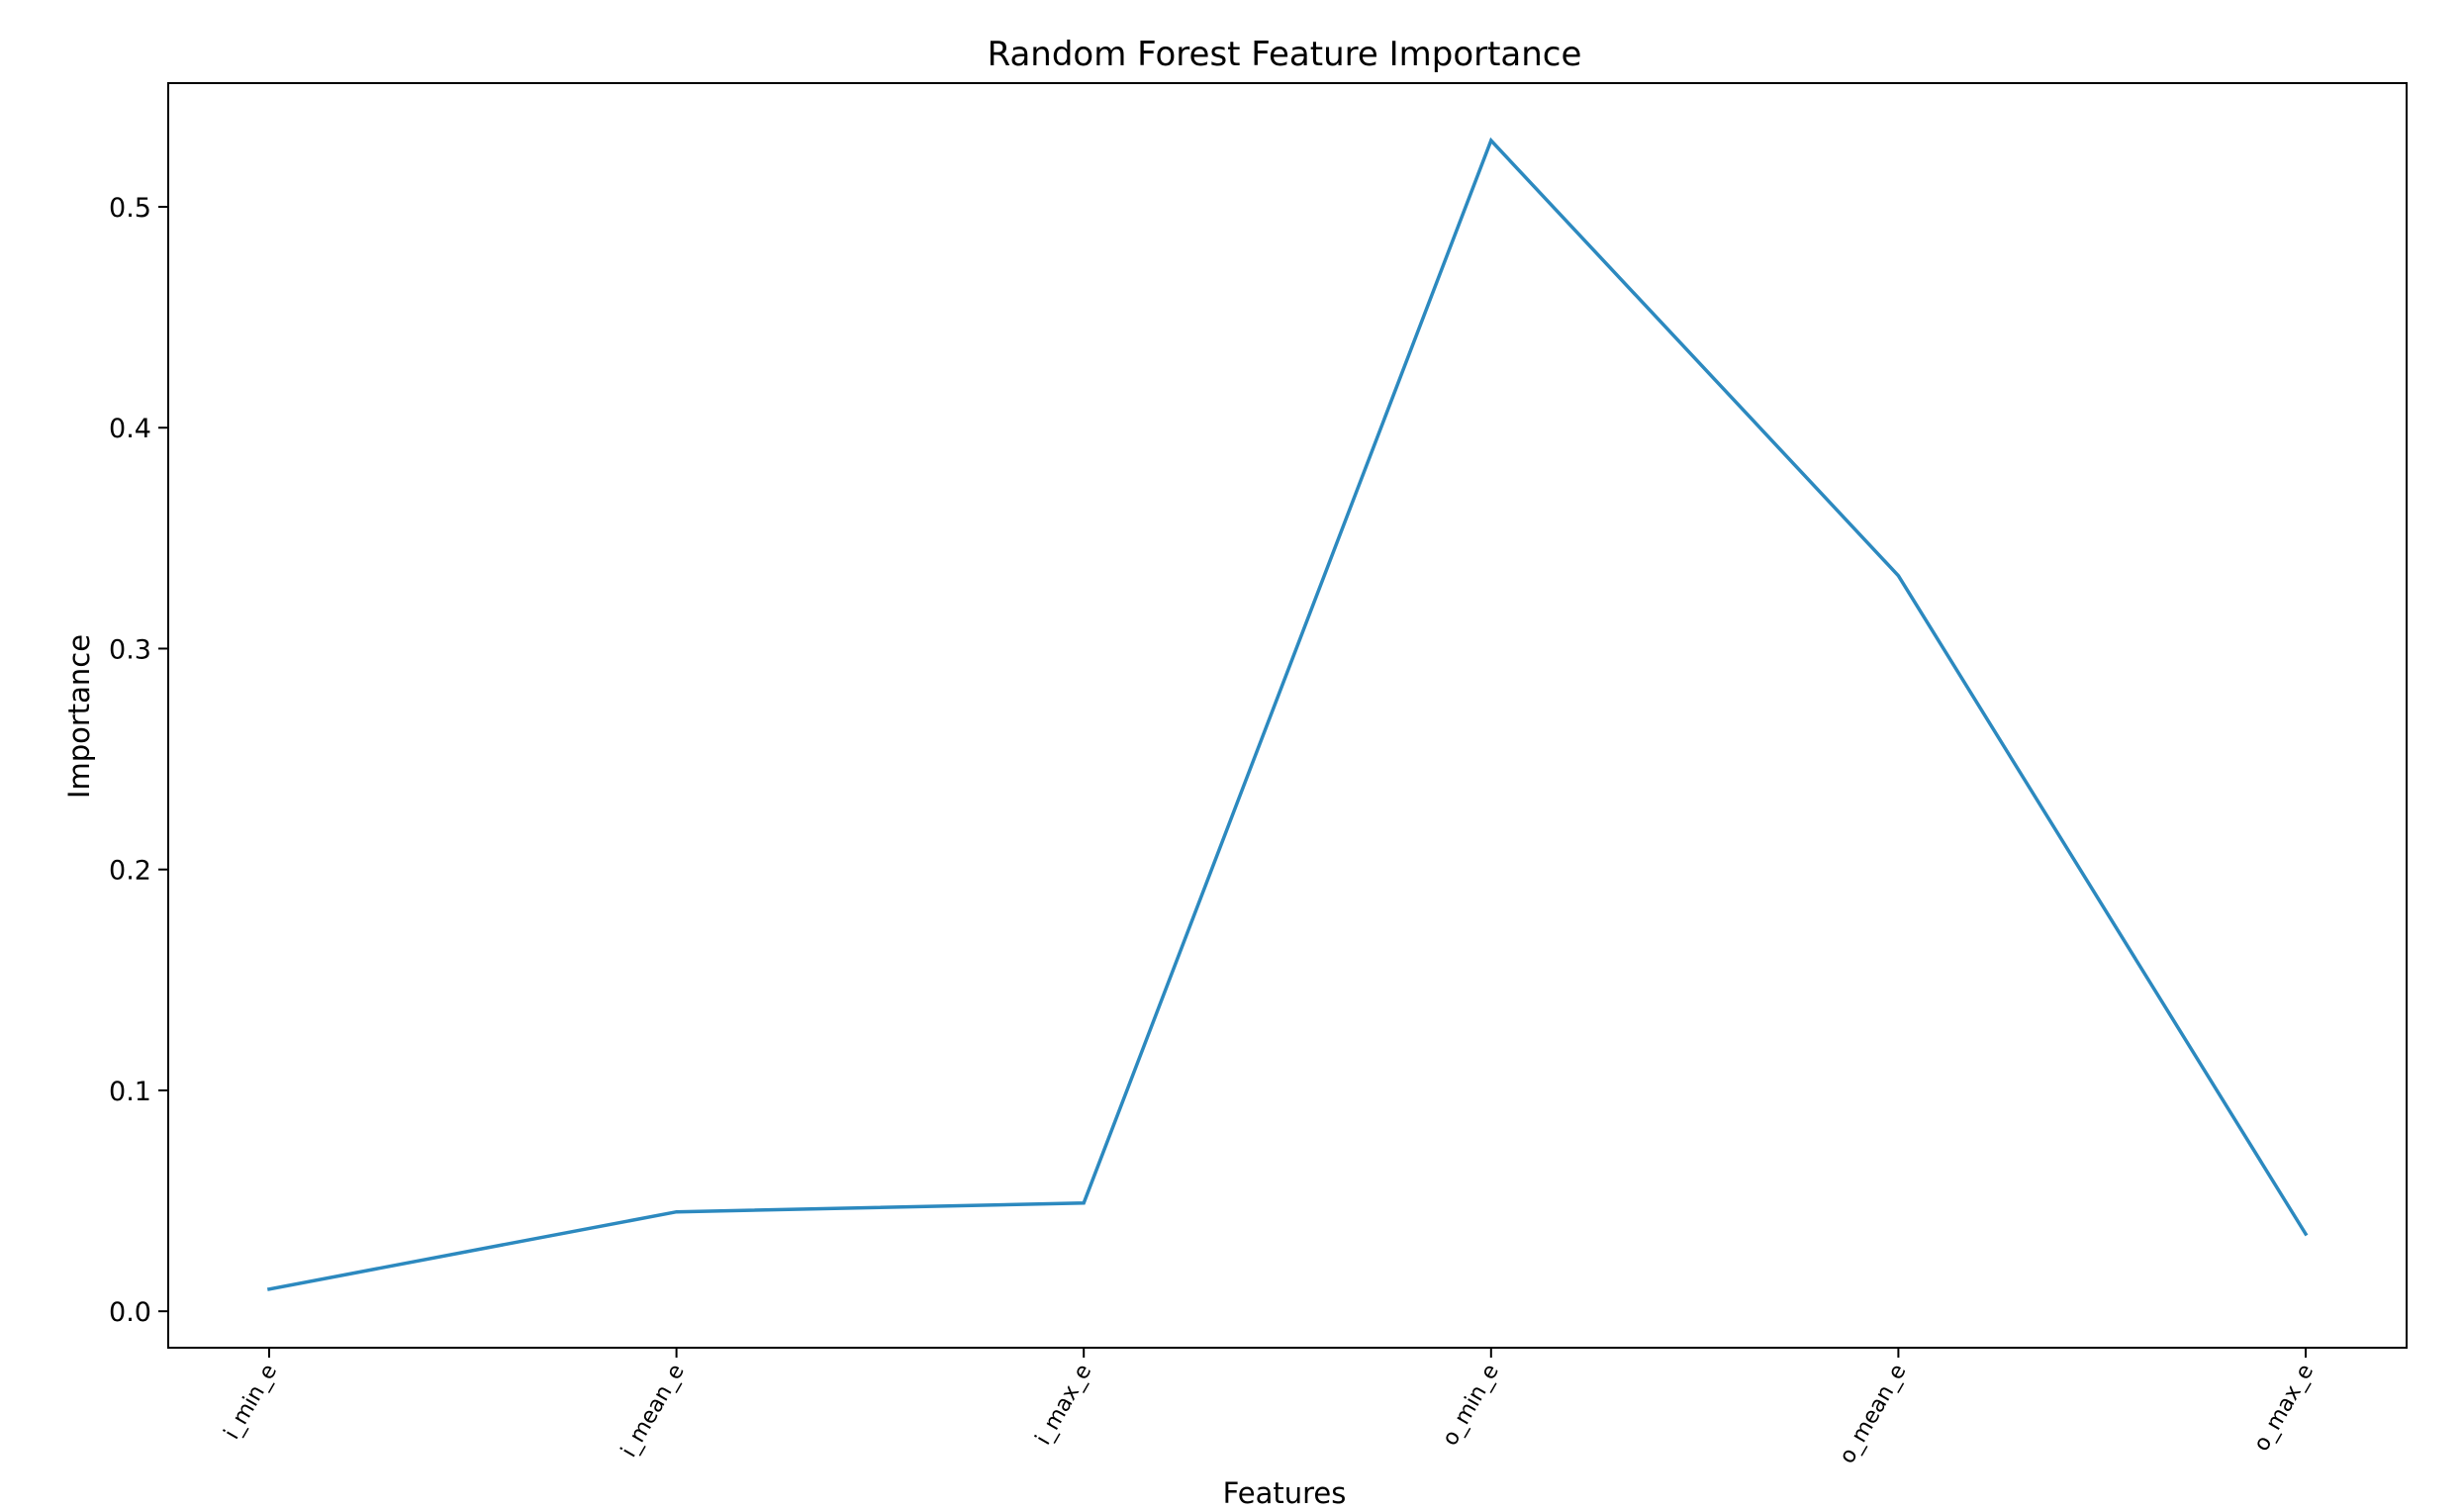 This screenshot has height=1510, width=2464. I want to click on y-tick-label: 0.5, so click(130, 208).